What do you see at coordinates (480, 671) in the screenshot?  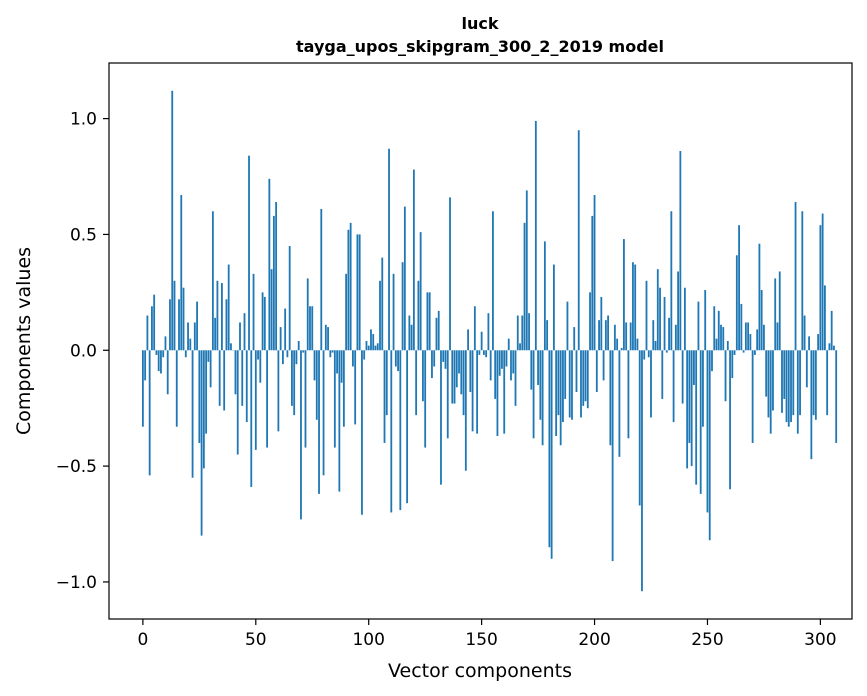 I see `x-axis-label: Vector components` at bounding box center [480, 671].